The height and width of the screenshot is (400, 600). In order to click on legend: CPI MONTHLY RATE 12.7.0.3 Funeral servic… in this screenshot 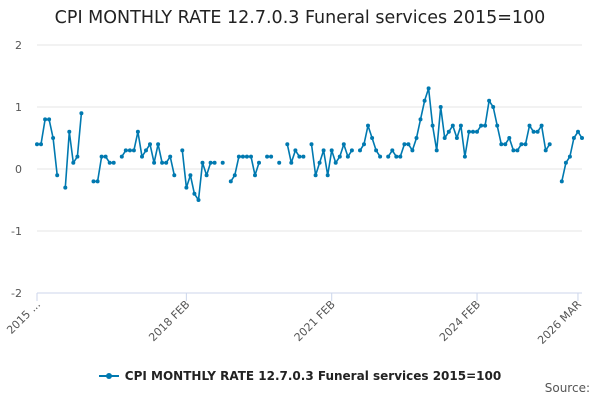, I will do `click(300, 374)`.